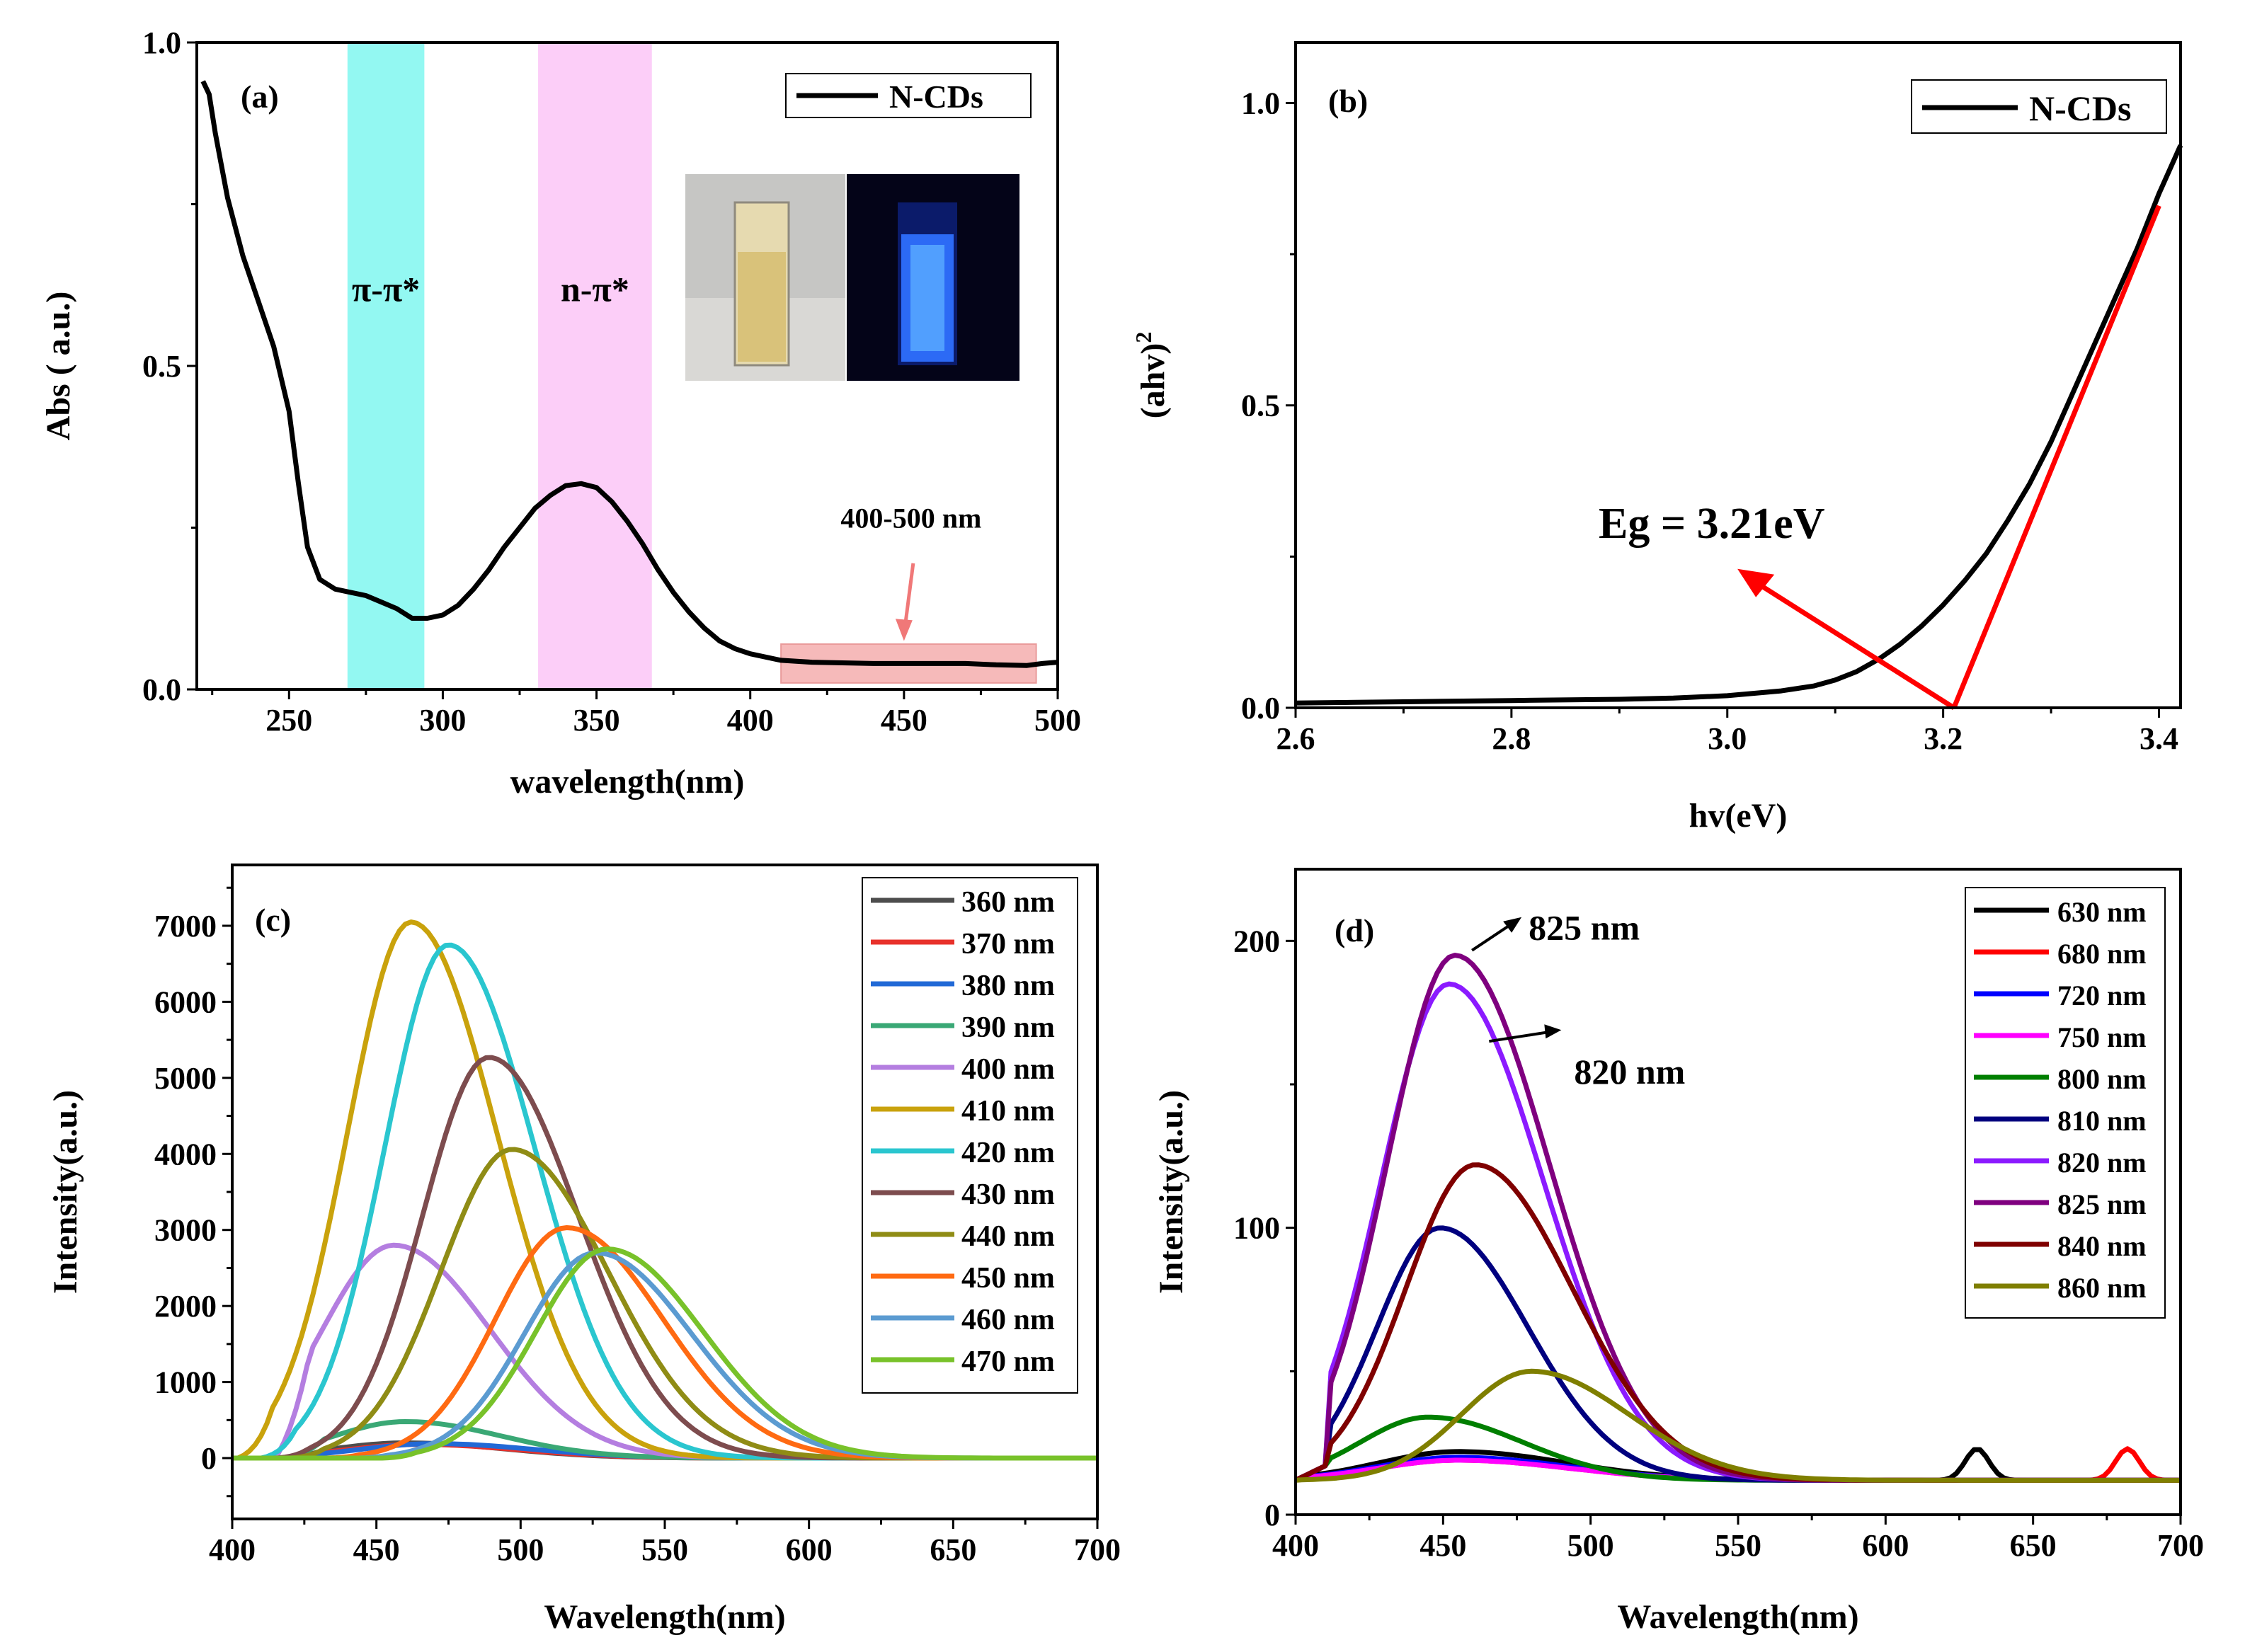 Image resolution: width=2245 pixels, height=1652 pixels. I want to click on legend-label: 750 nm, so click(2102, 1037).